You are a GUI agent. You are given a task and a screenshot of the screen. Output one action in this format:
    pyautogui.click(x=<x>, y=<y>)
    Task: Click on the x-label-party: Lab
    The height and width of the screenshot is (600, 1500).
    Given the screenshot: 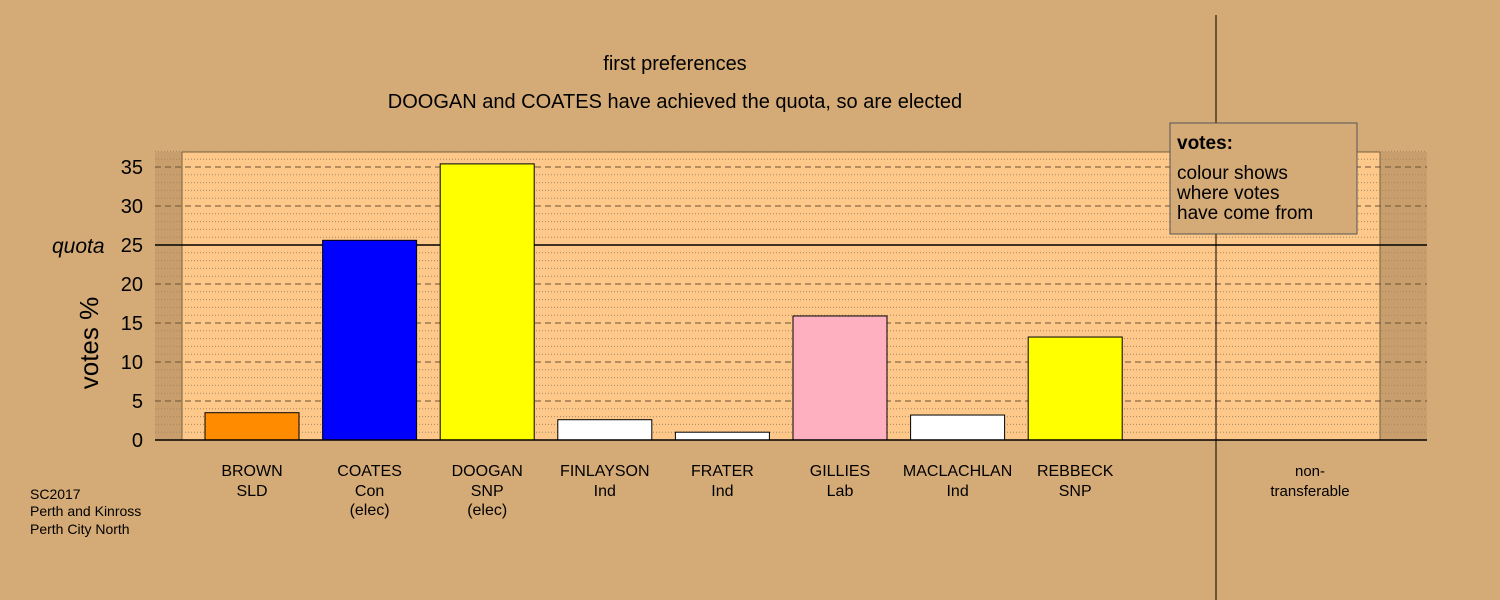 What is the action you would take?
    pyautogui.click(x=840, y=491)
    